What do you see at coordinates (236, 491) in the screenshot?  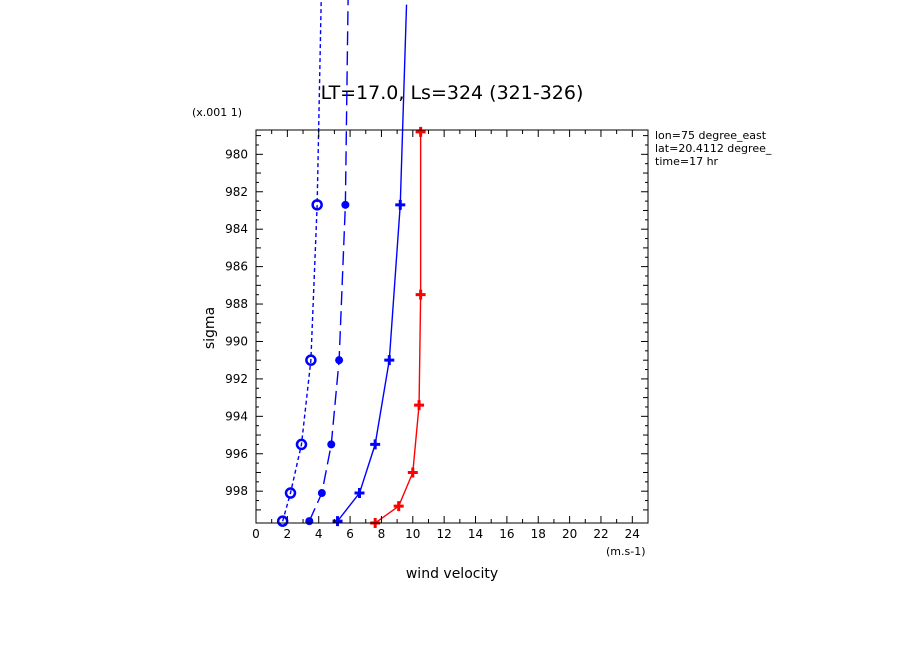 I see `y-tick-label: 998` at bounding box center [236, 491].